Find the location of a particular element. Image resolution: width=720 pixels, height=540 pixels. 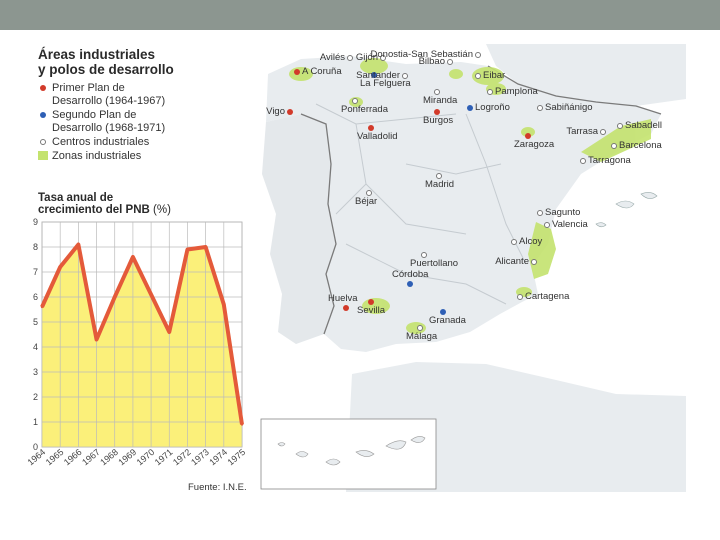

city-label: Sevilla is located at coordinates (371, 310).